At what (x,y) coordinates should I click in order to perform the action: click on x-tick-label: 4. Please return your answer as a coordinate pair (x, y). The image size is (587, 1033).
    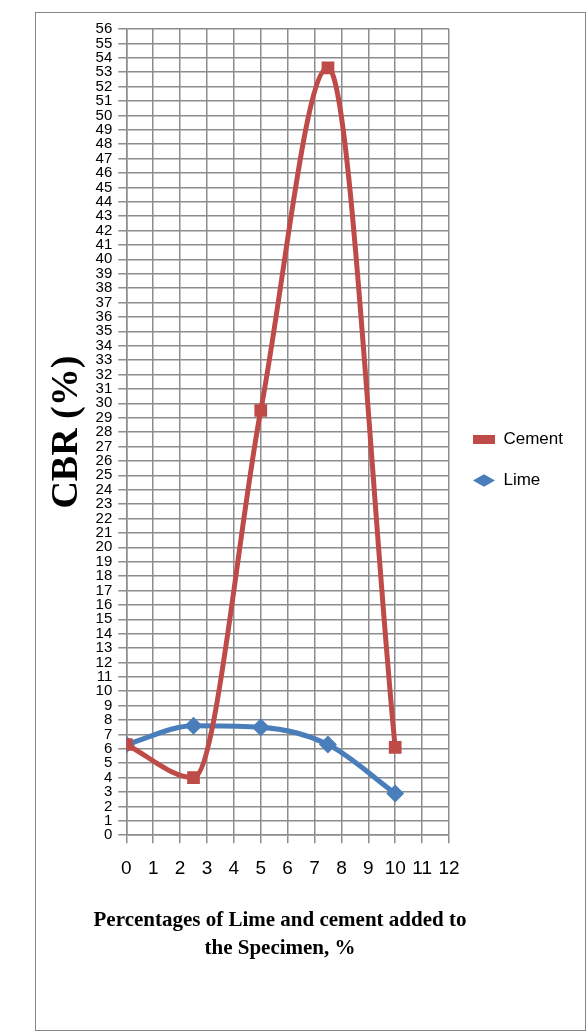
    Looking at the image, I should click on (234, 867).